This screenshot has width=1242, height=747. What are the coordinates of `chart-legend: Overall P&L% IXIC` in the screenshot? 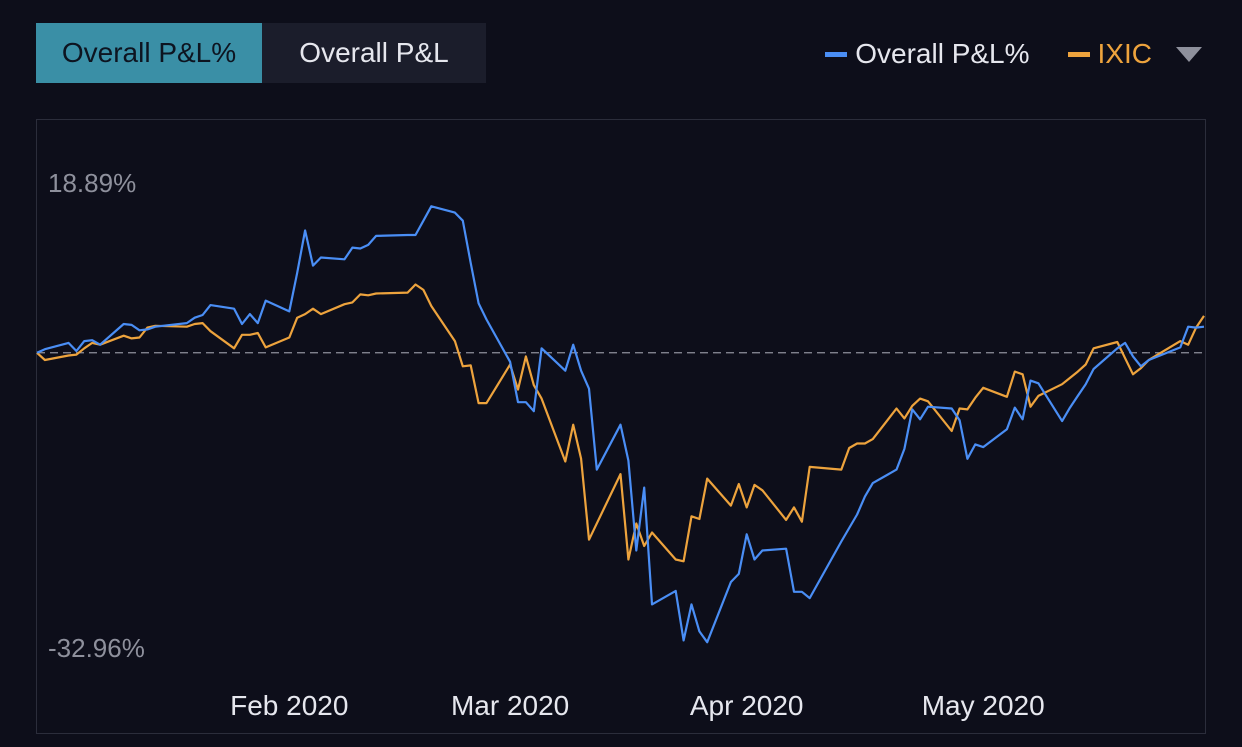 It's located at (1013, 54).